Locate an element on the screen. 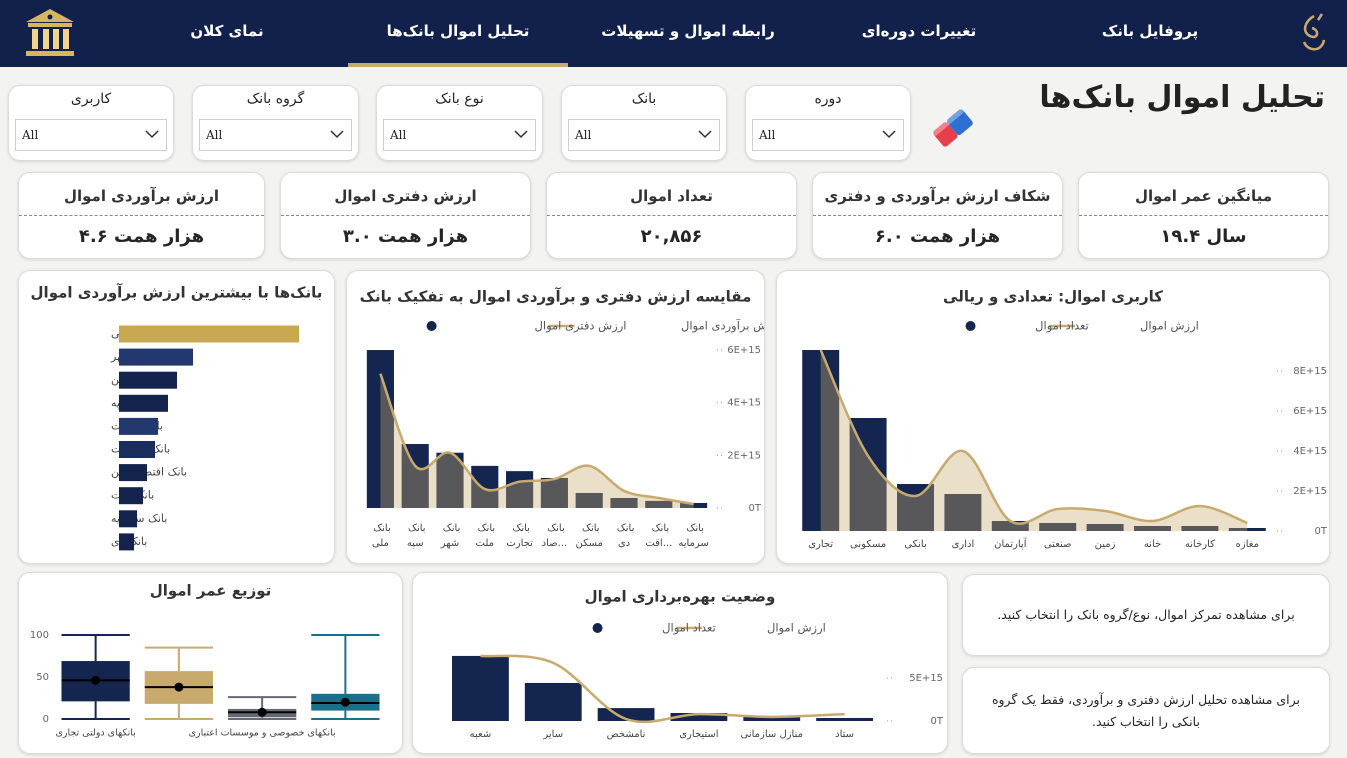  nav-tab: پروفایل بانک is located at coordinates (1150, 31).